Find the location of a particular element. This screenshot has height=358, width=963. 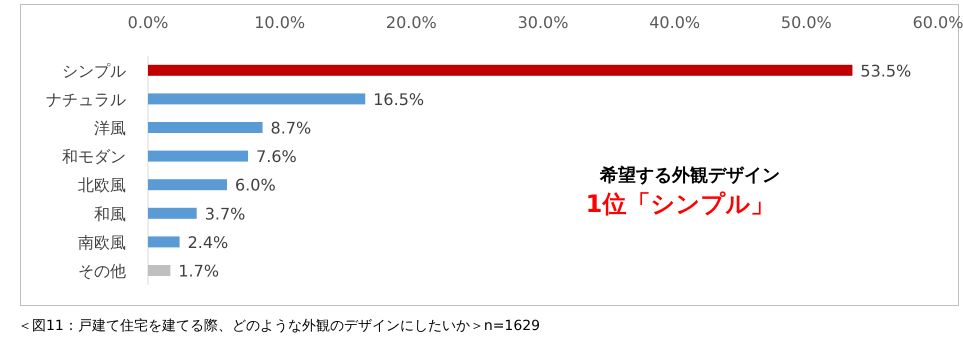

data-label: 3.7% is located at coordinates (225, 214).